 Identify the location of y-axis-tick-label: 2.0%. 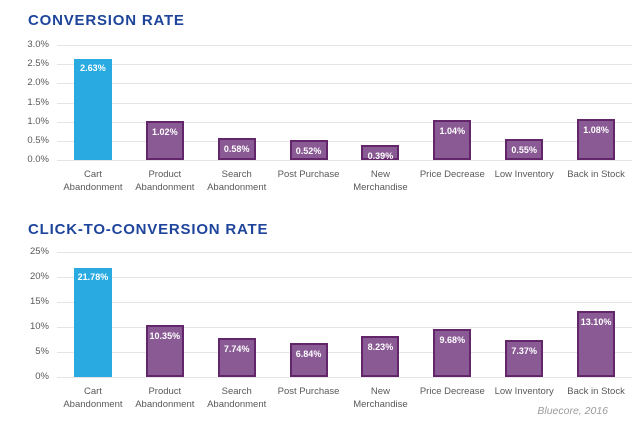
(38, 82).